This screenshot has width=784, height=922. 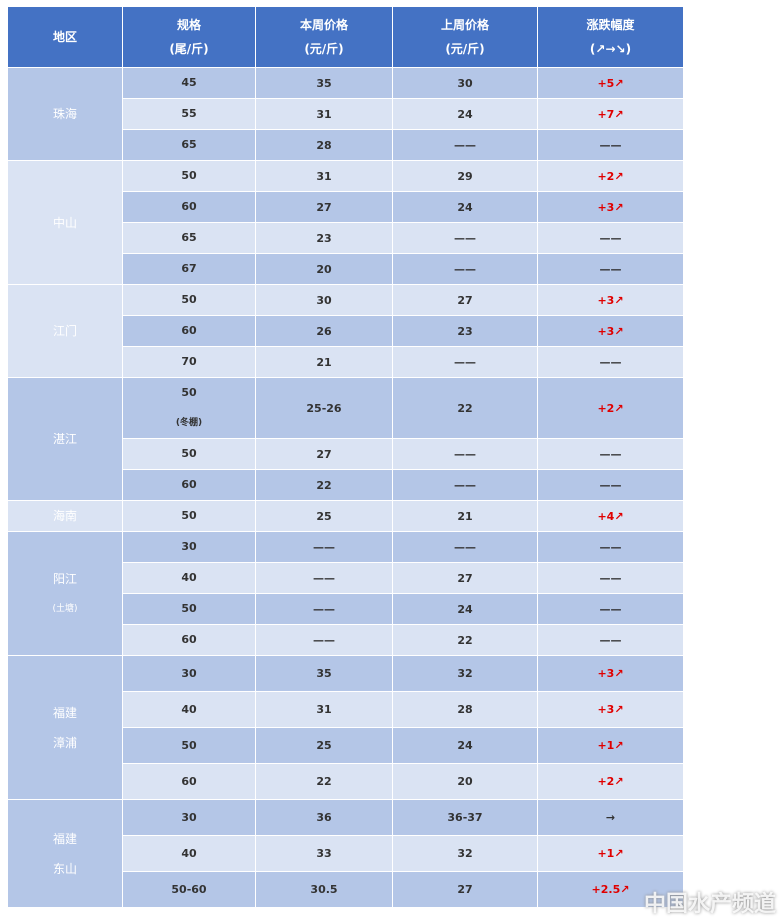 What do you see at coordinates (324, 269) in the screenshot?
I see `this-week-price: 20` at bounding box center [324, 269].